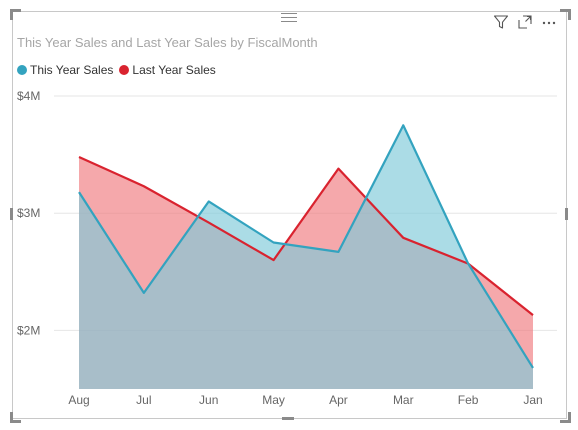 This screenshot has height=430, width=578. What do you see at coordinates (501, 22) in the screenshot?
I see `filter-icon` at bounding box center [501, 22].